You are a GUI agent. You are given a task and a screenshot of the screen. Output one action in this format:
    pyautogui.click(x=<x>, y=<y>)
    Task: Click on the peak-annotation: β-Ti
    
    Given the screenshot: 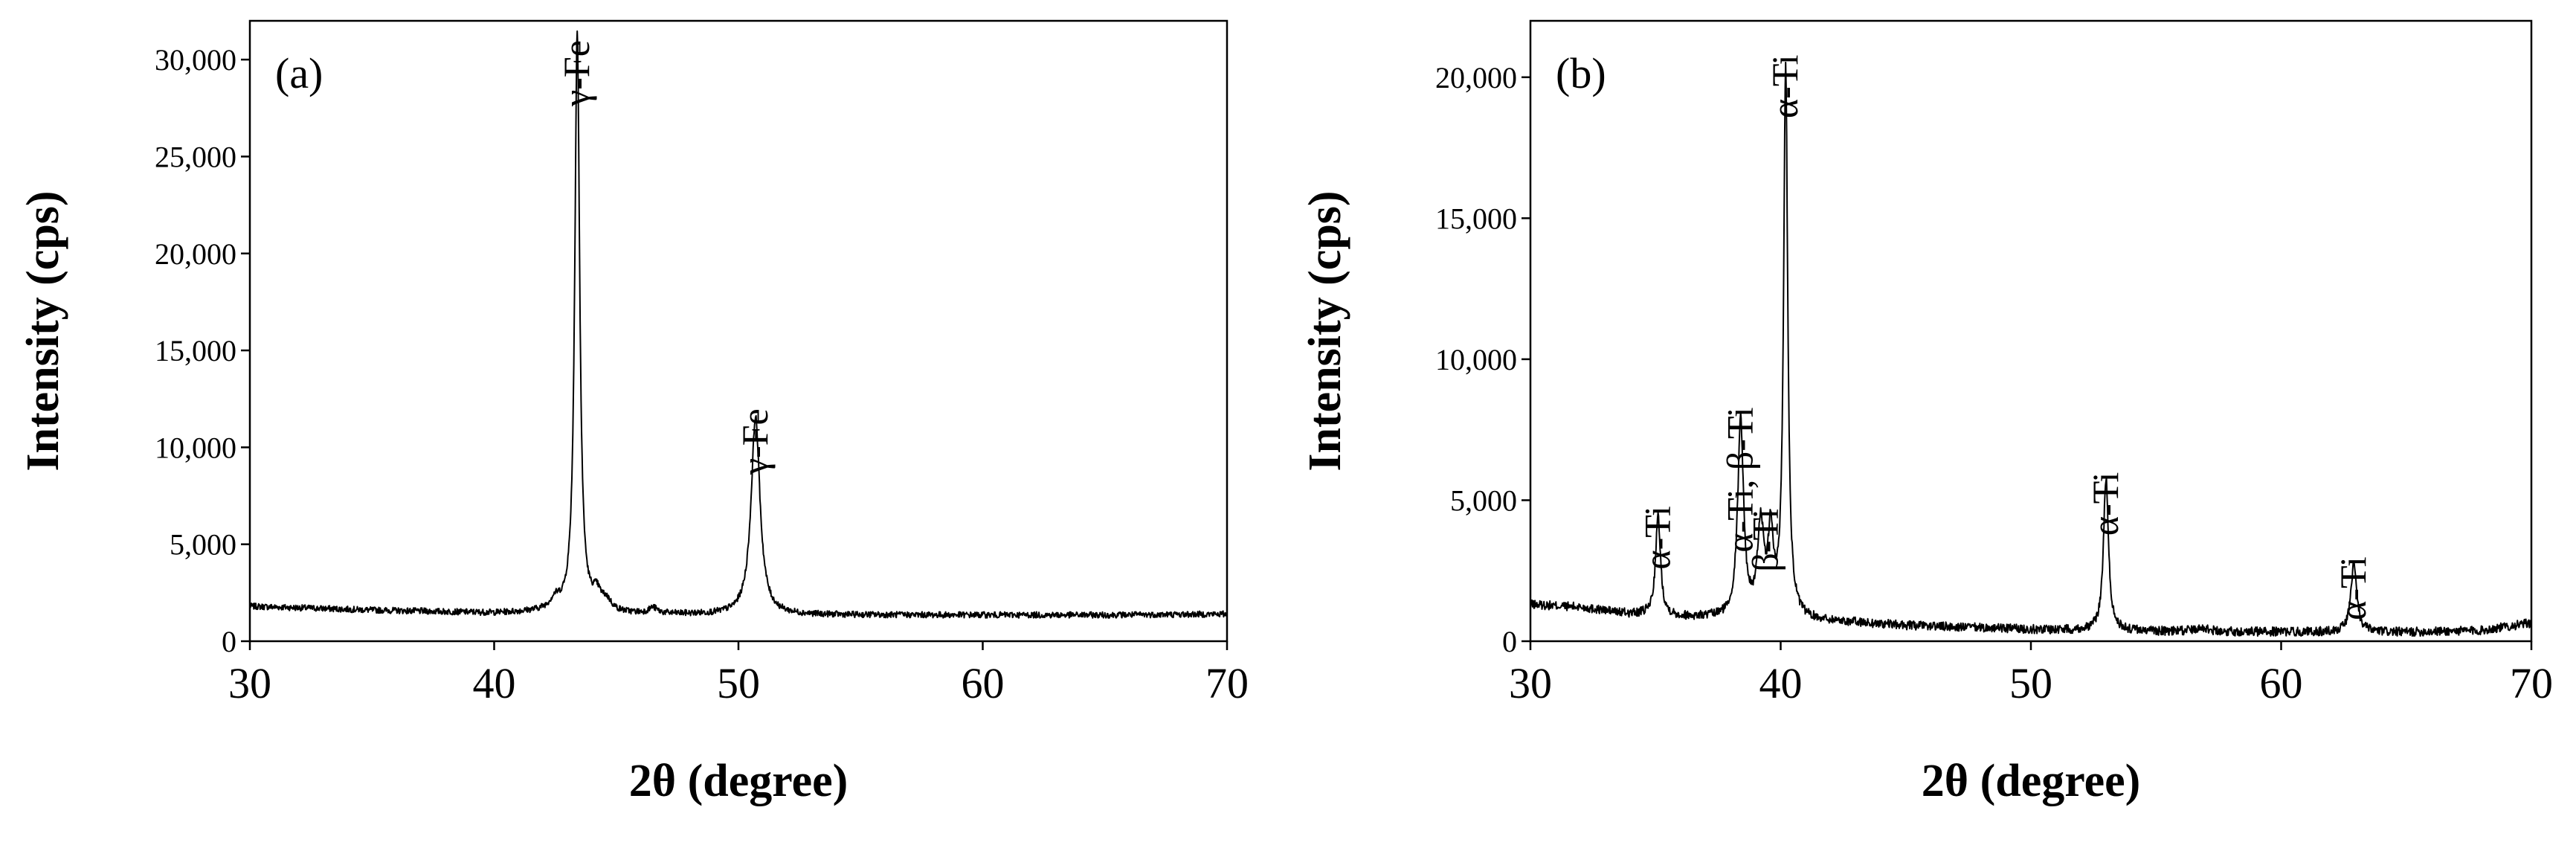 What is the action you would take?
    pyautogui.click(x=1765, y=540)
    